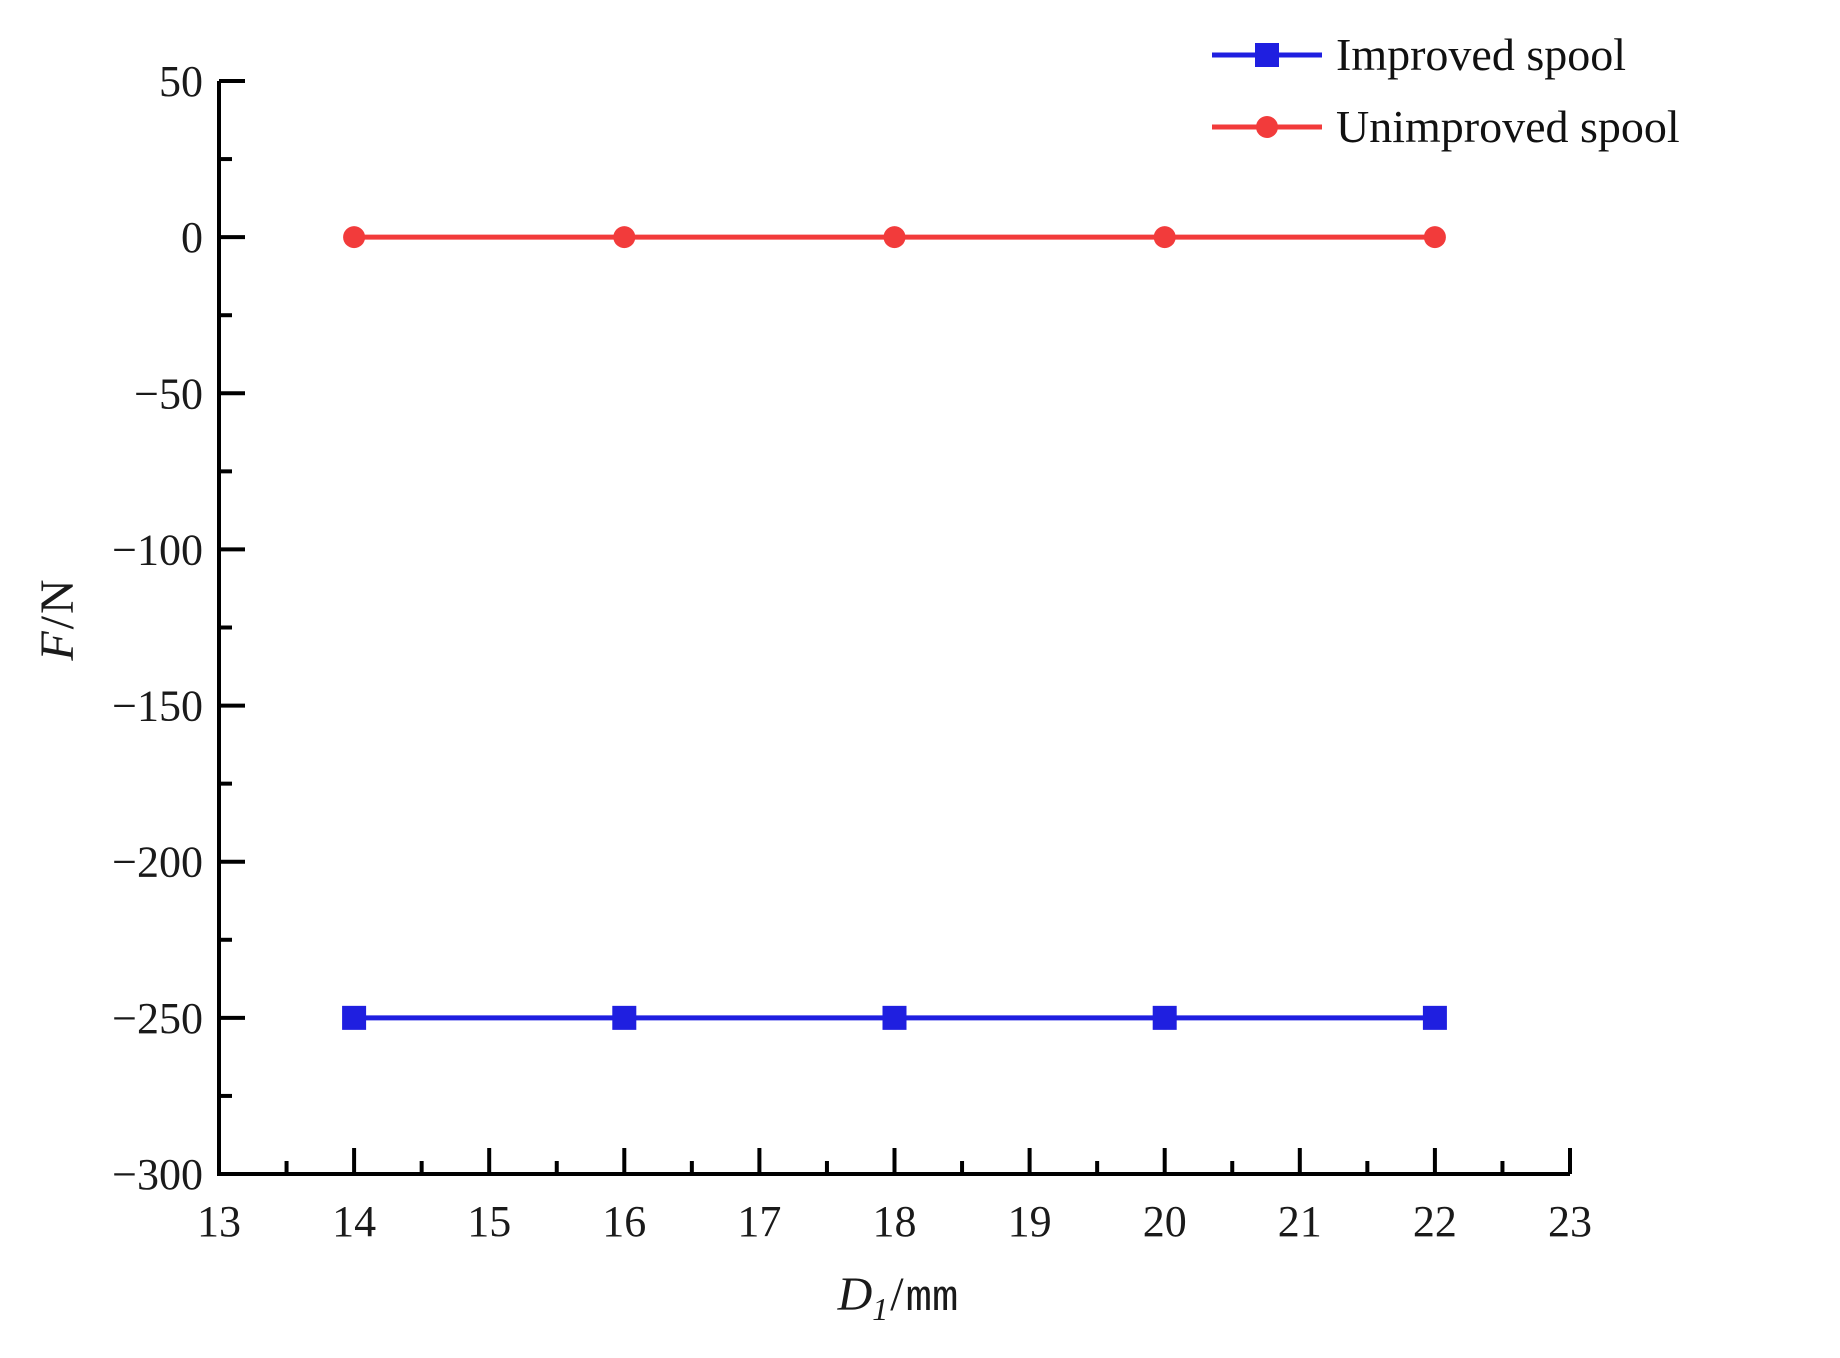 The width and height of the screenshot is (1840, 1358). Describe the element at coordinates (354, 1221) in the screenshot. I see `x-tick-label: 14` at that location.